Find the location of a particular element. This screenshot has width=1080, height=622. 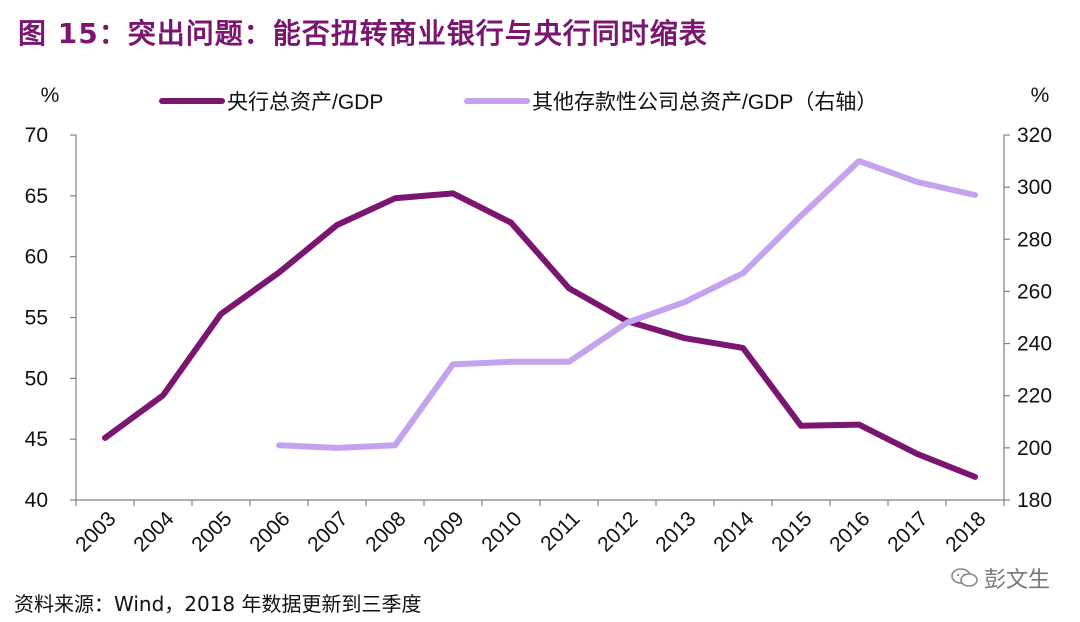

right-tick-label: 280 is located at coordinates (1034, 239).